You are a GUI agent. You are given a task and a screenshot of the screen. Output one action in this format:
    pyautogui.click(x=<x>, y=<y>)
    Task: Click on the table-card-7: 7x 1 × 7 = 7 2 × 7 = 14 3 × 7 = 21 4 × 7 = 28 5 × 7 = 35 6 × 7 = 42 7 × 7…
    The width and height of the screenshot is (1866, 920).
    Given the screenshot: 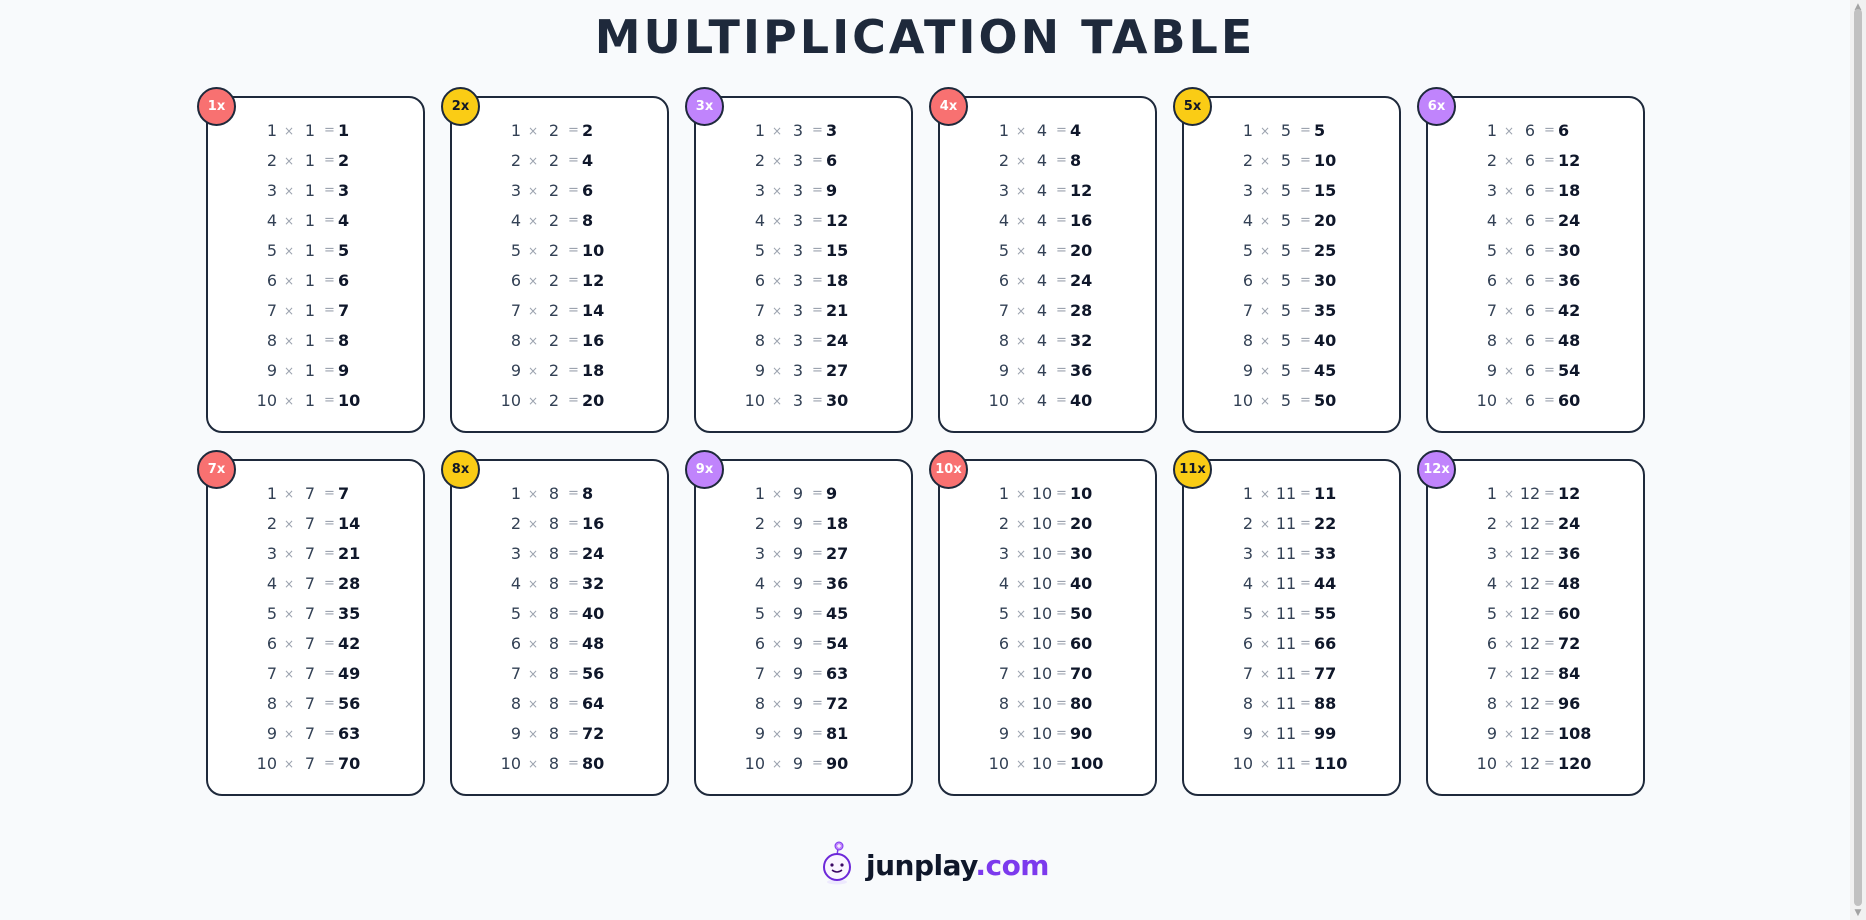 What is the action you would take?
    pyautogui.click(x=311, y=623)
    